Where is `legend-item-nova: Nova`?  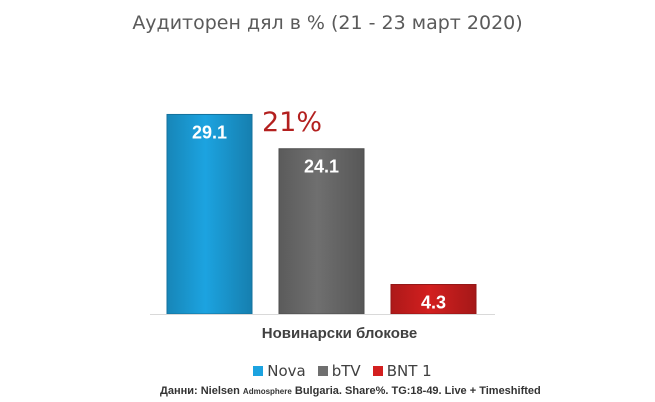 legend-item-nova: Nova is located at coordinates (279, 371).